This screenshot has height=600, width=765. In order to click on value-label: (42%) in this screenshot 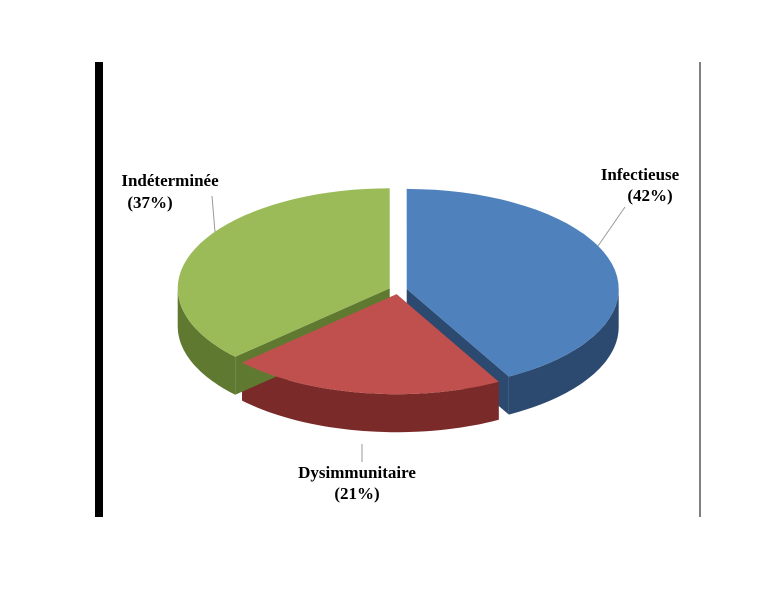, I will do `click(649, 195)`.